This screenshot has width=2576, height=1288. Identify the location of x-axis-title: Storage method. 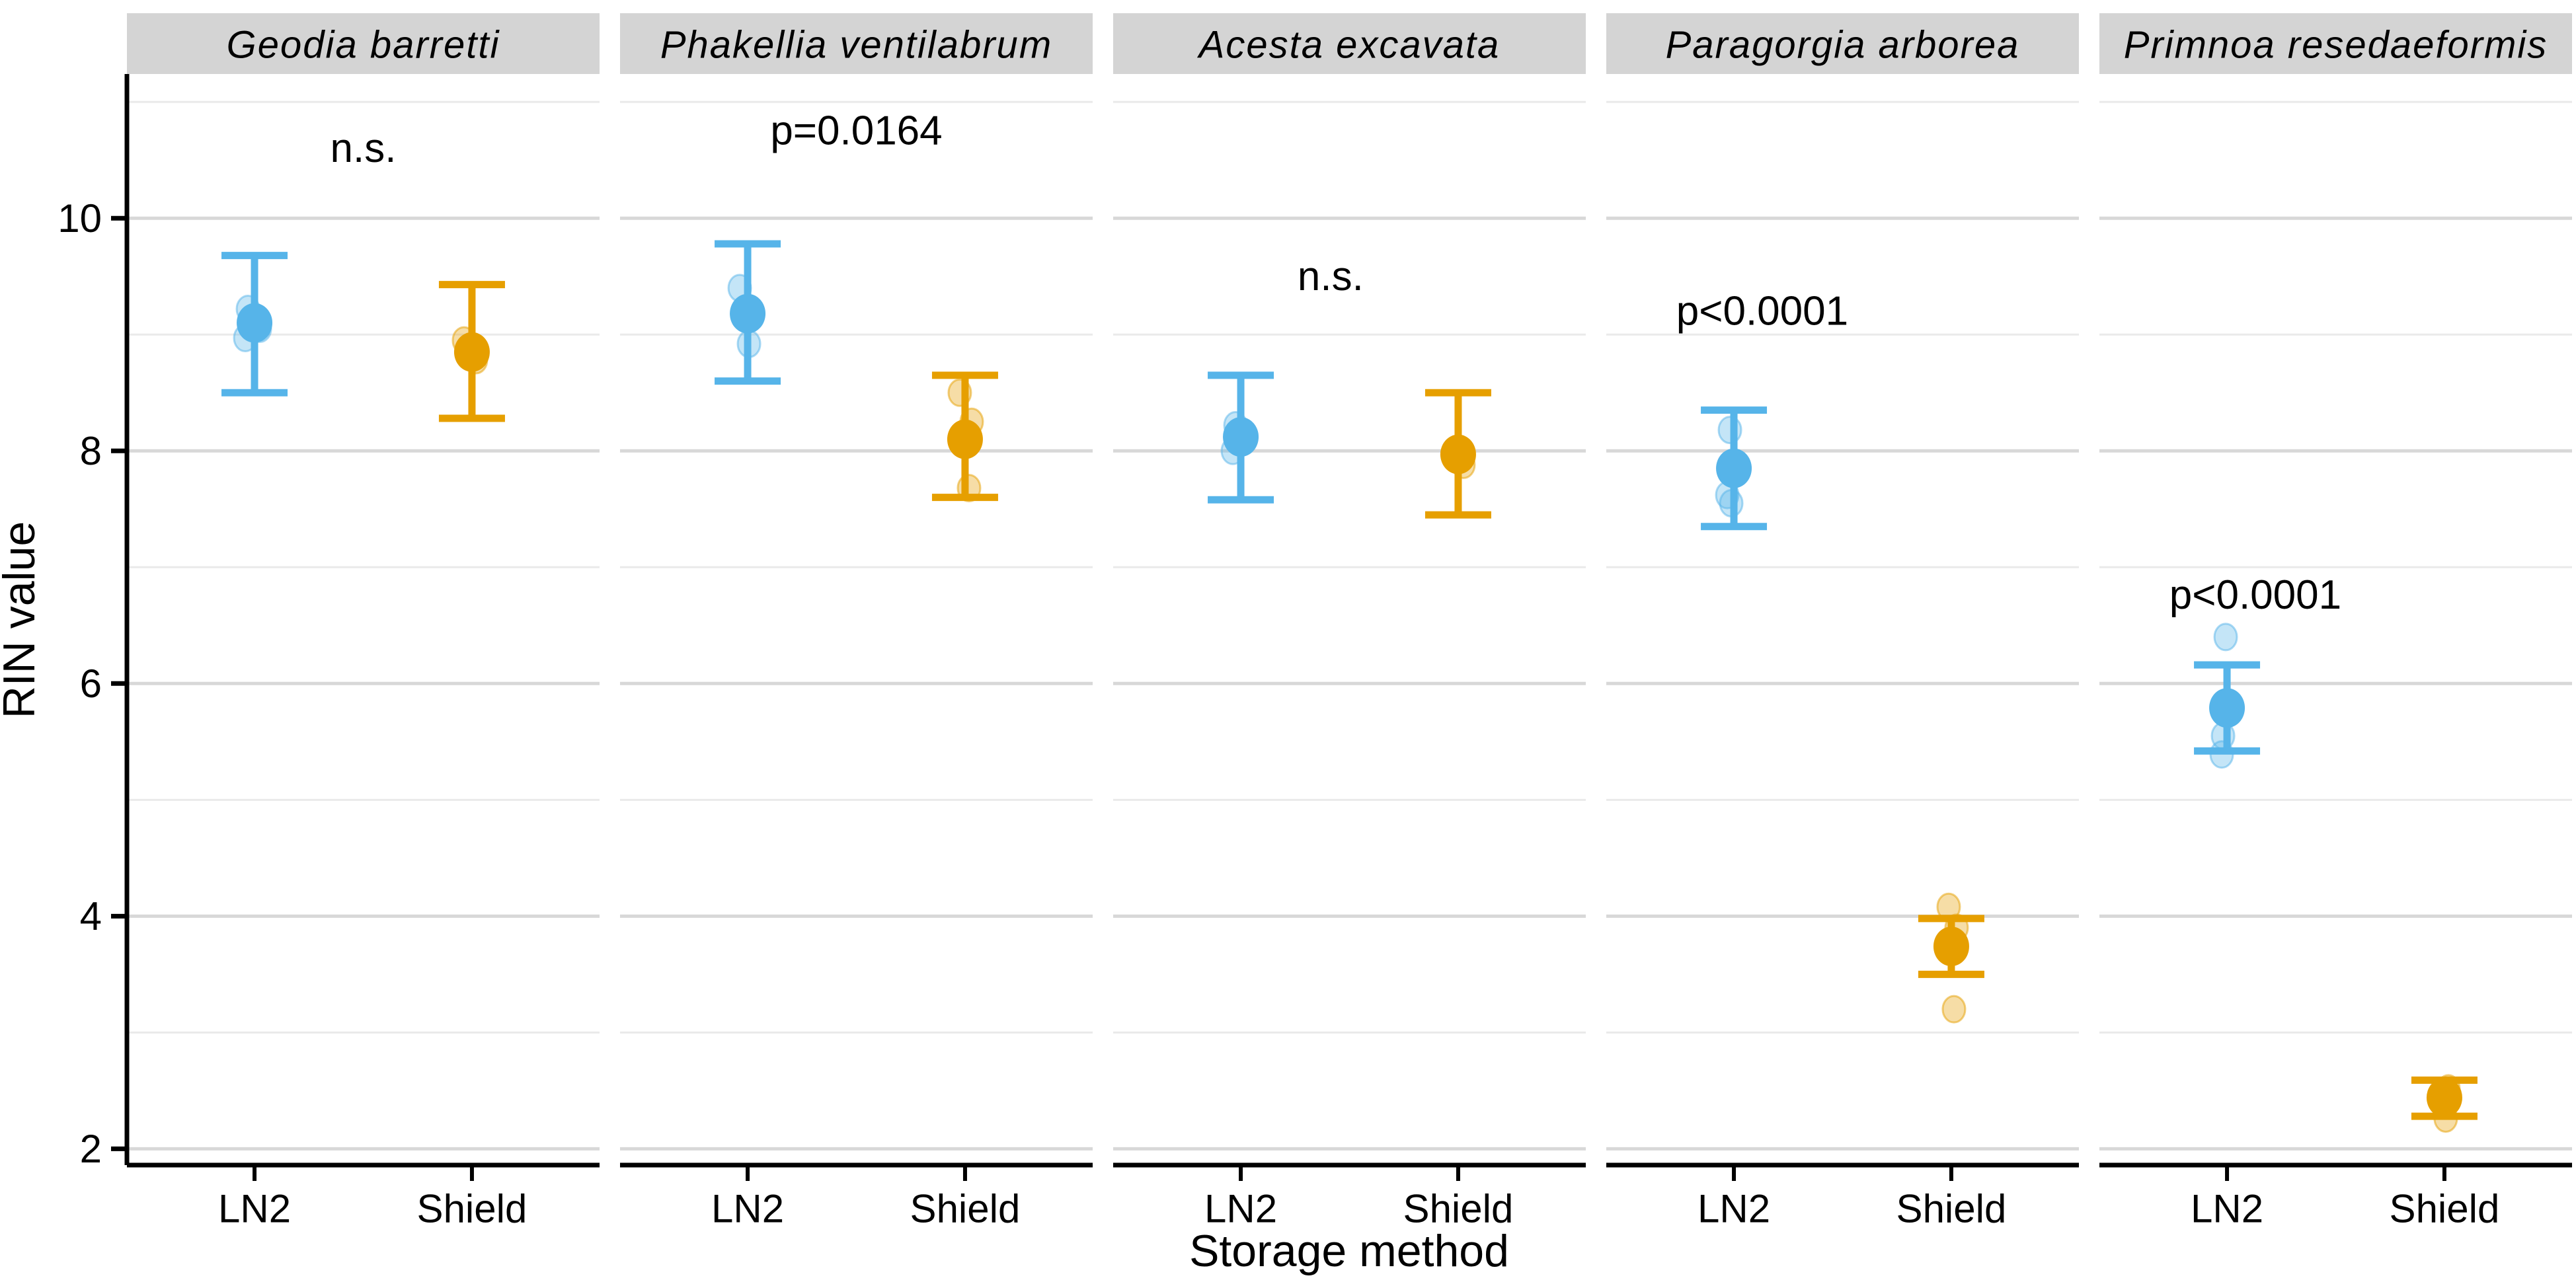
(1349, 1251).